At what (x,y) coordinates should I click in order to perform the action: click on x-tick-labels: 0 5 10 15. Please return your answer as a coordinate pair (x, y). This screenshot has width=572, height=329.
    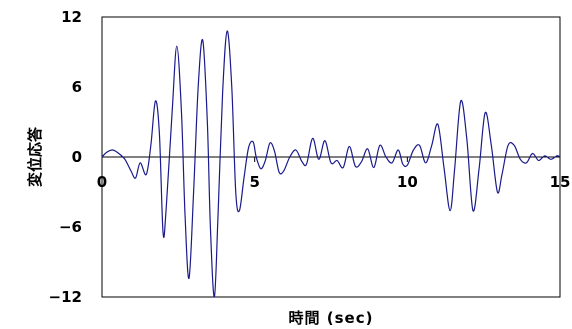
    Looking at the image, I should click on (334, 182).